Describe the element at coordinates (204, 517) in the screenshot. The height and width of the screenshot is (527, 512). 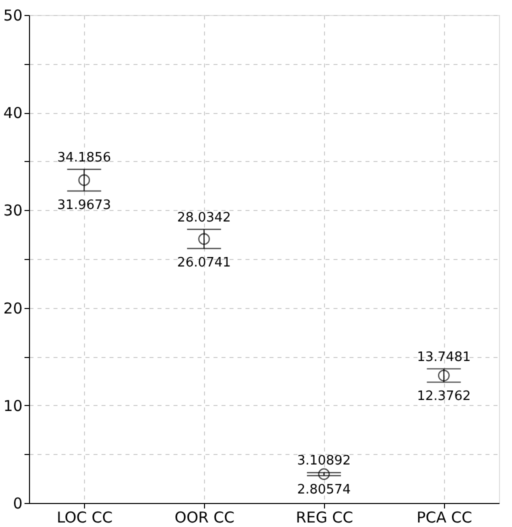
I see `x-tick-label: OOR CC` at that location.